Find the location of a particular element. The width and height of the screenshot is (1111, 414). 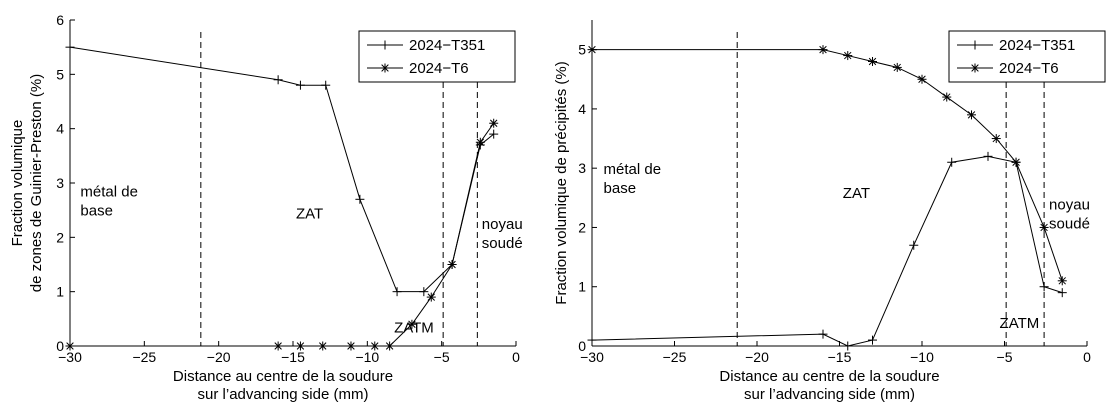

chart2-legend-entry-t351-label: 2024−T351 is located at coordinates (1037, 45).